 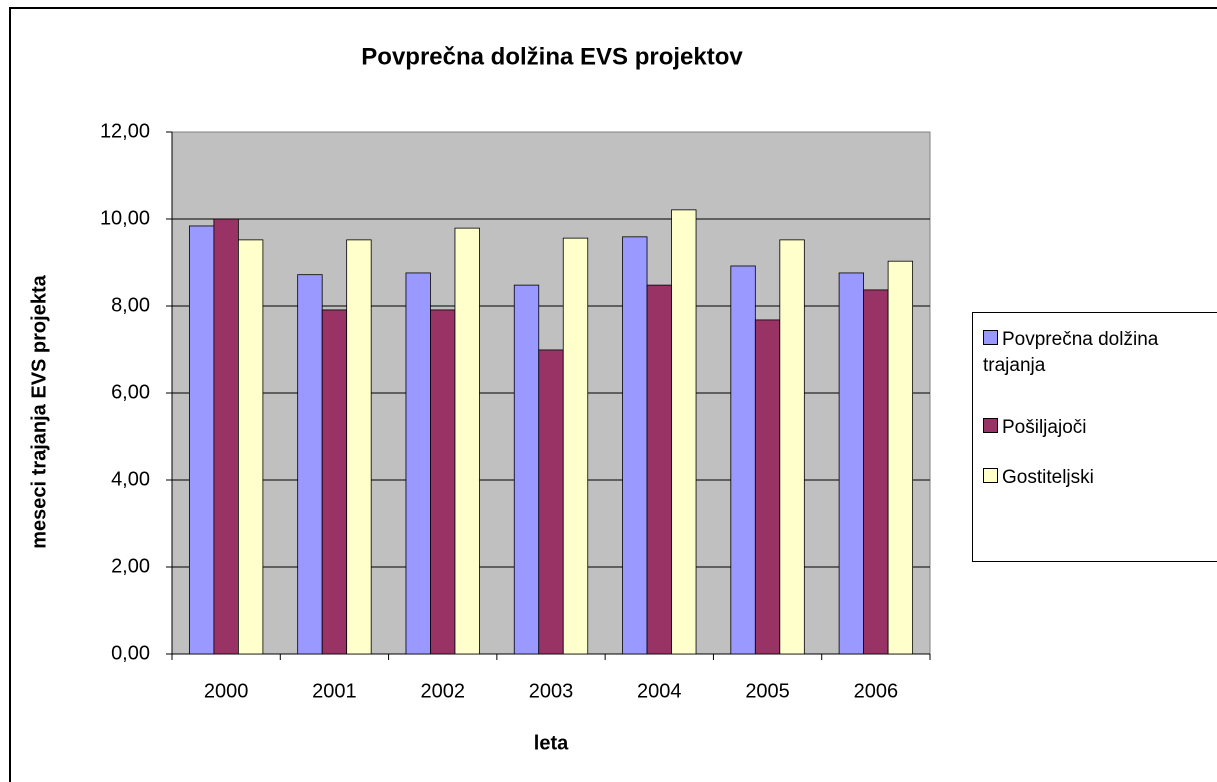 I want to click on legend-item: Pošiljajoči, so click(x=1100, y=428).